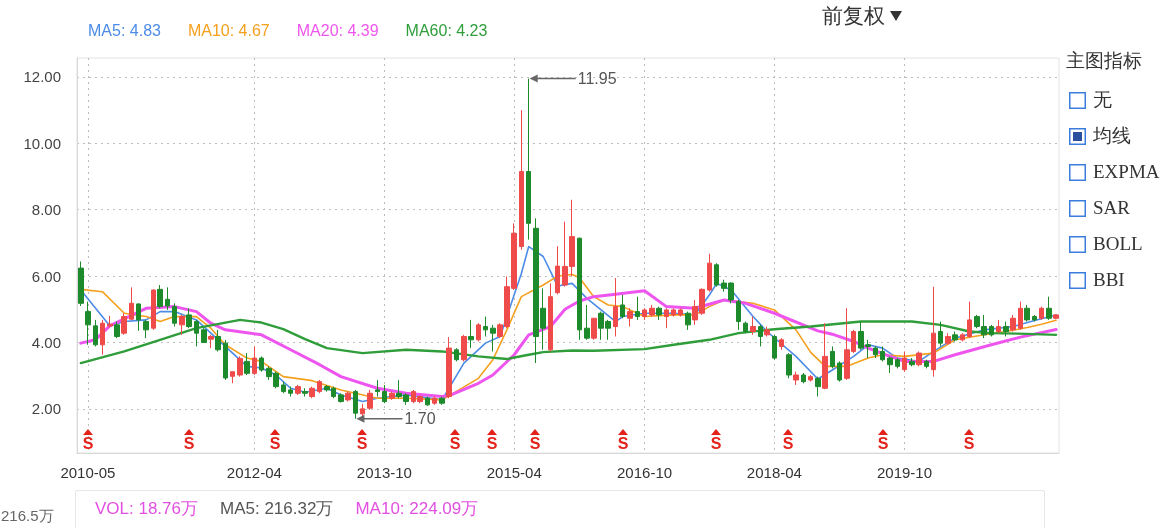 The height and width of the screenshot is (528, 1160). What do you see at coordinates (1111, 208) in the screenshot?
I see `text: SAR` at bounding box center [1111, 208].